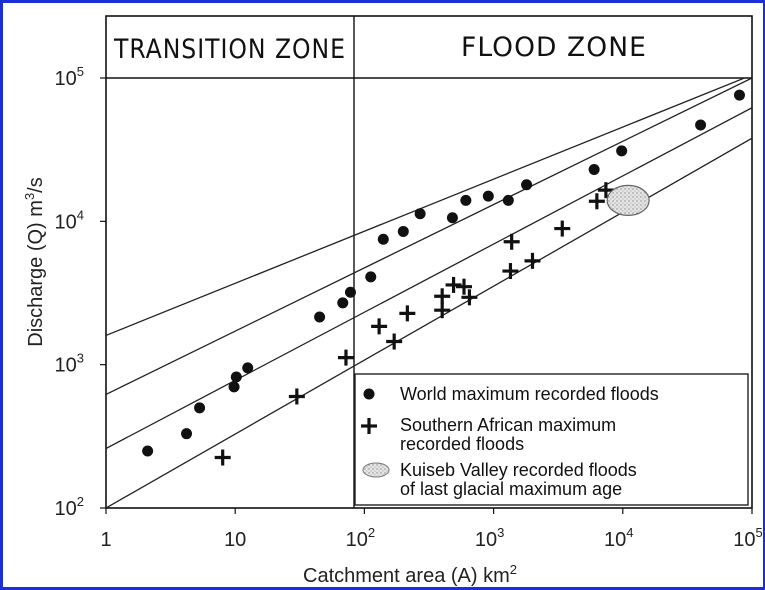  I want to click on y-tick-label: 10⁴, so click(69, 220).